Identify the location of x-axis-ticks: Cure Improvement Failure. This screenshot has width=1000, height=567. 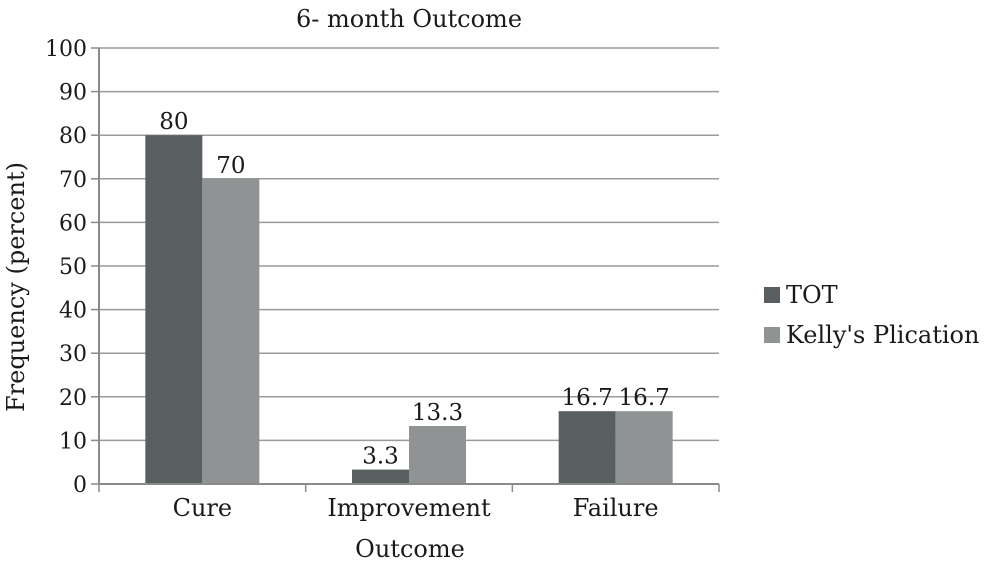
(409, 503).